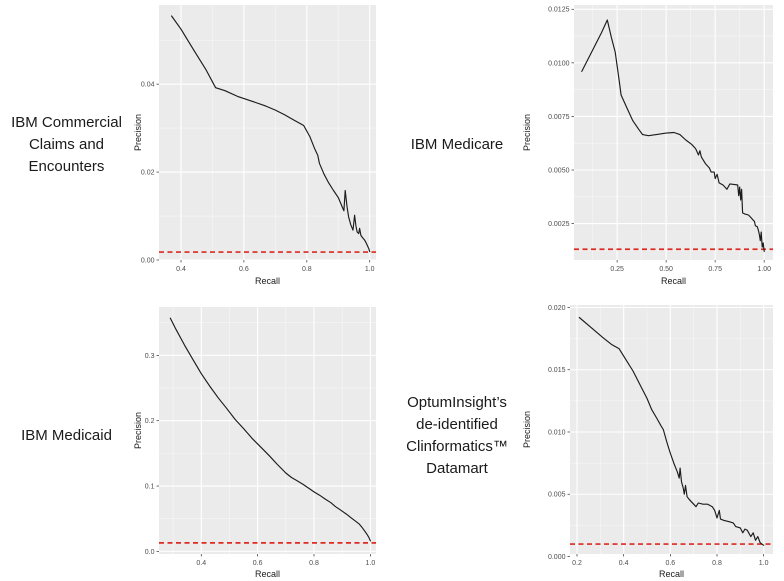  What do you see at coordinates (557, 557) in the screenshot?
I see `svg-text: 0.000` at bounding box center [557, 557].